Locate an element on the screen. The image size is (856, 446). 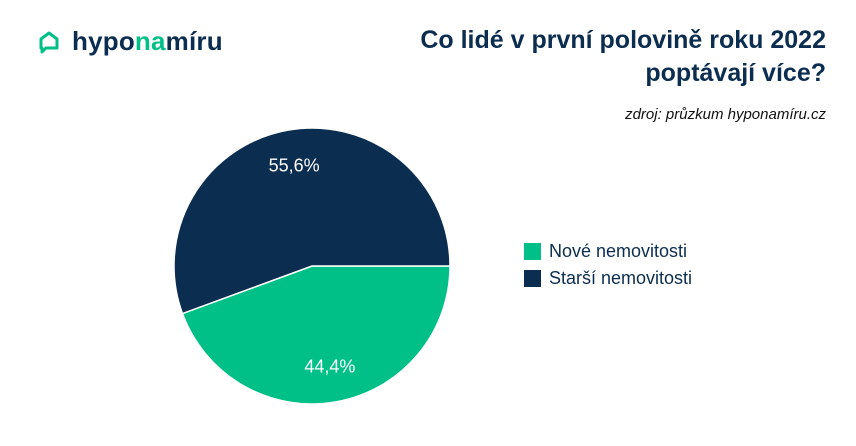
legend-swatch-new is located at coordinates (532, 251).